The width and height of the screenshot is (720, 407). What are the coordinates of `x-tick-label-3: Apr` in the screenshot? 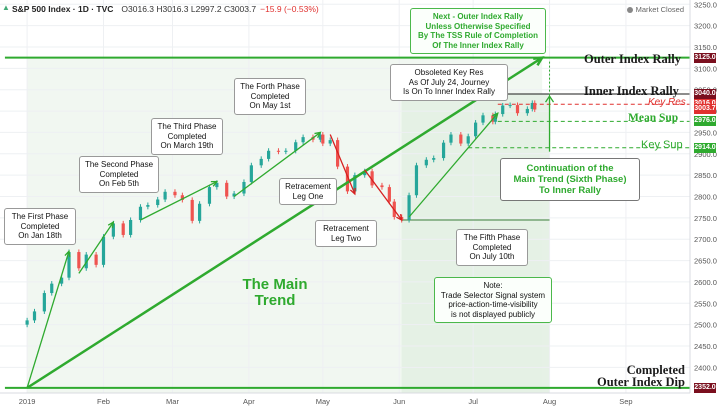 It's located at (249, 401).